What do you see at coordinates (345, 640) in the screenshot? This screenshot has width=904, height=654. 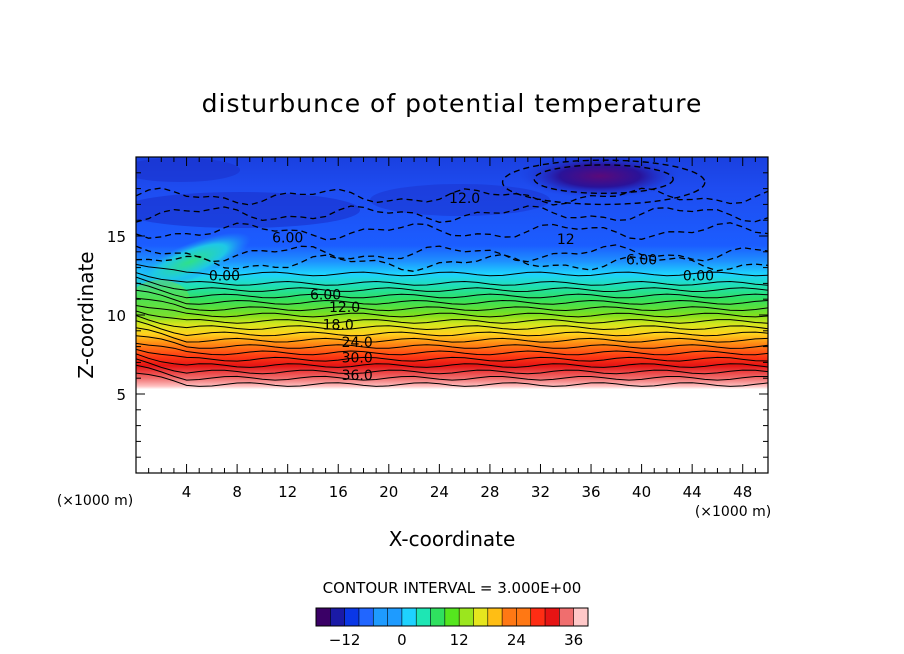 I see `colorbar-tick-label: −12` at bounding box center [345, 640].